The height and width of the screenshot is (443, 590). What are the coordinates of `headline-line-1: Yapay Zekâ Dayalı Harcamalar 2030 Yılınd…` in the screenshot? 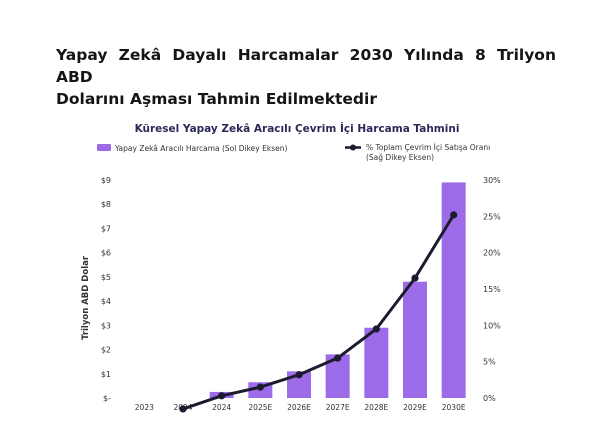 It's located at (306, 66).